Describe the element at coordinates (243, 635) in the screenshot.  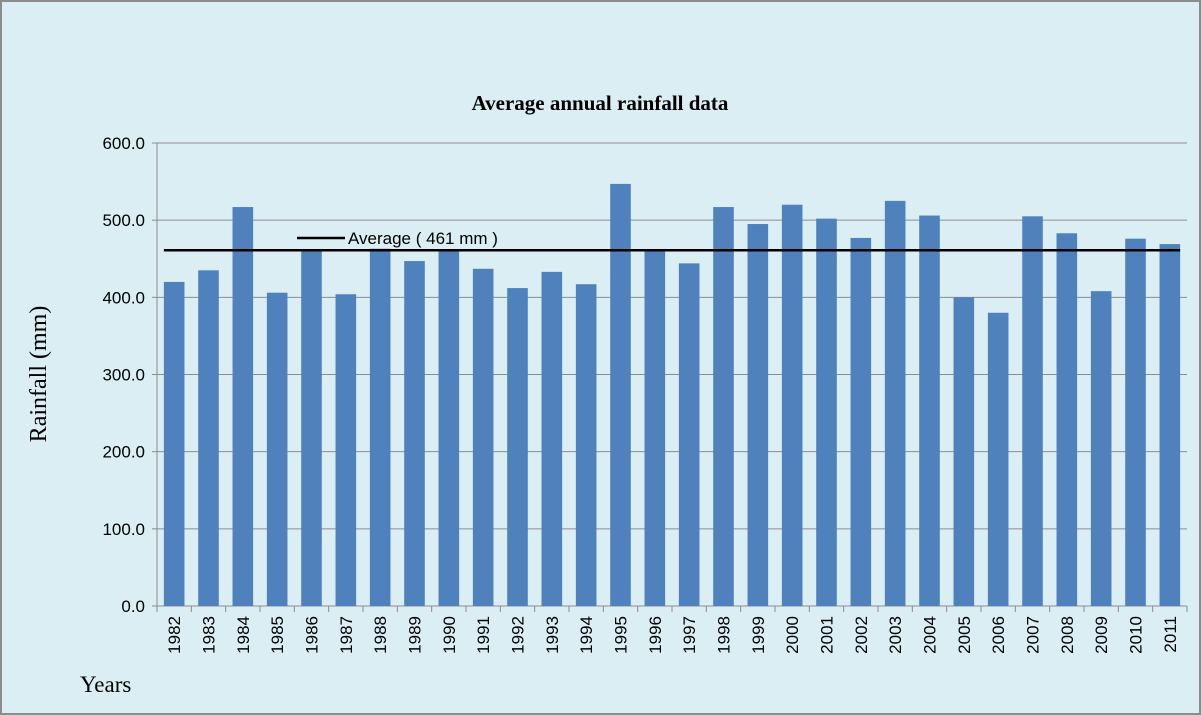
I see `x-tick-label: 1984` at that location.